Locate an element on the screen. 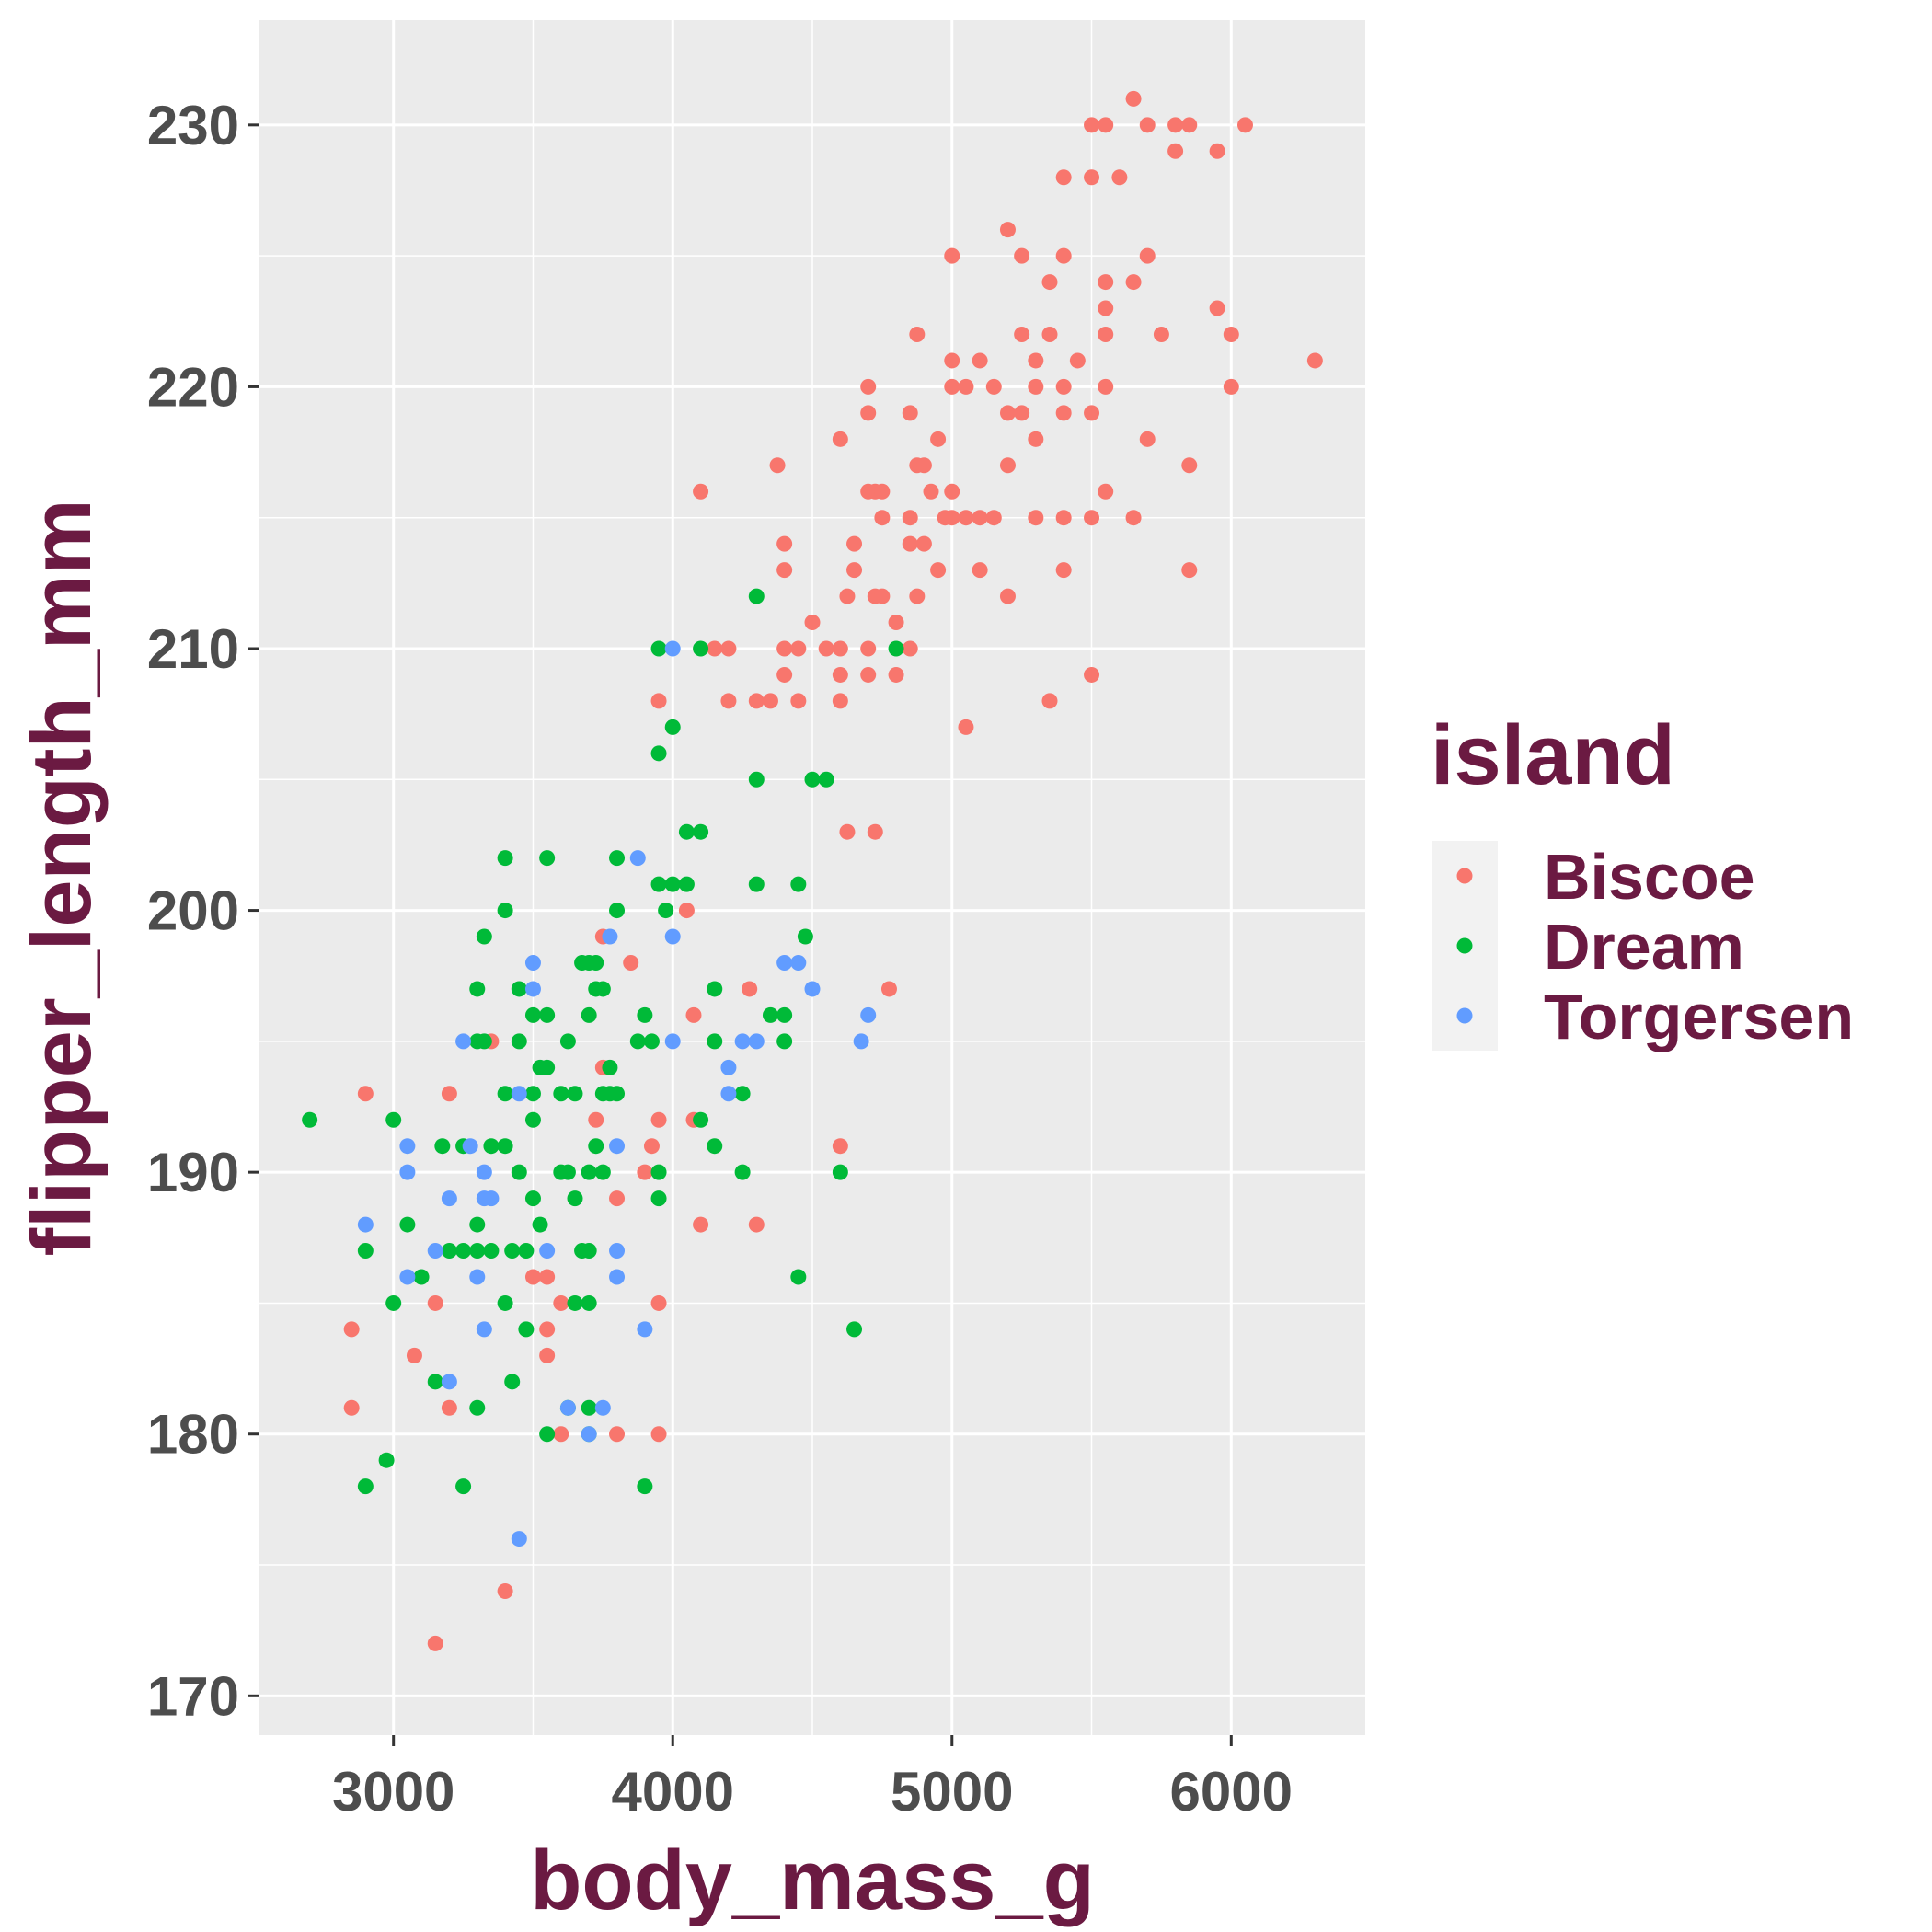 This screenshot has width=1932, height=1932. y-tick-label: 170 is located at coordinates (193, 1696).